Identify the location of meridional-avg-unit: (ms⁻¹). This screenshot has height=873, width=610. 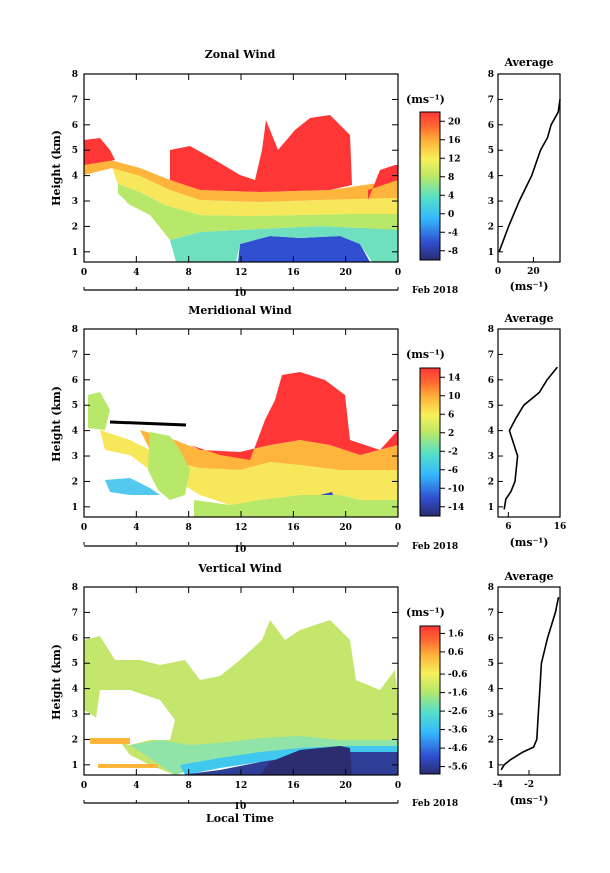
(529, 542).